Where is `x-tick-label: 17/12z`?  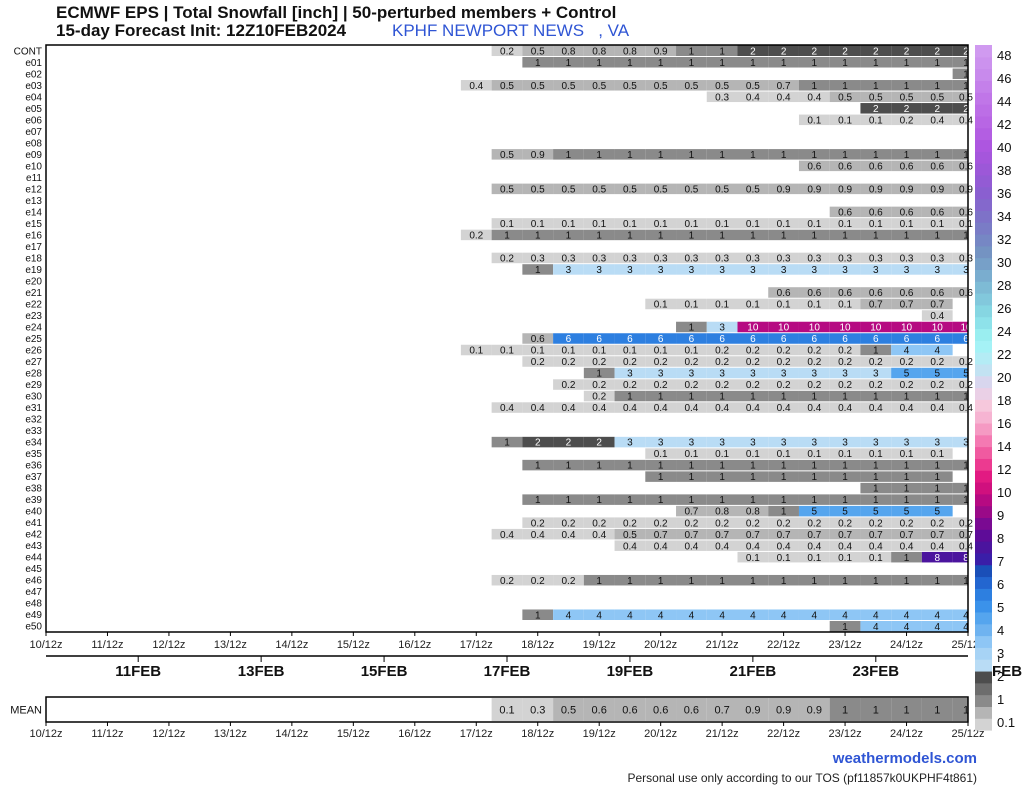
x-tick-label: 17/12z is located at coordinates (476, 645).